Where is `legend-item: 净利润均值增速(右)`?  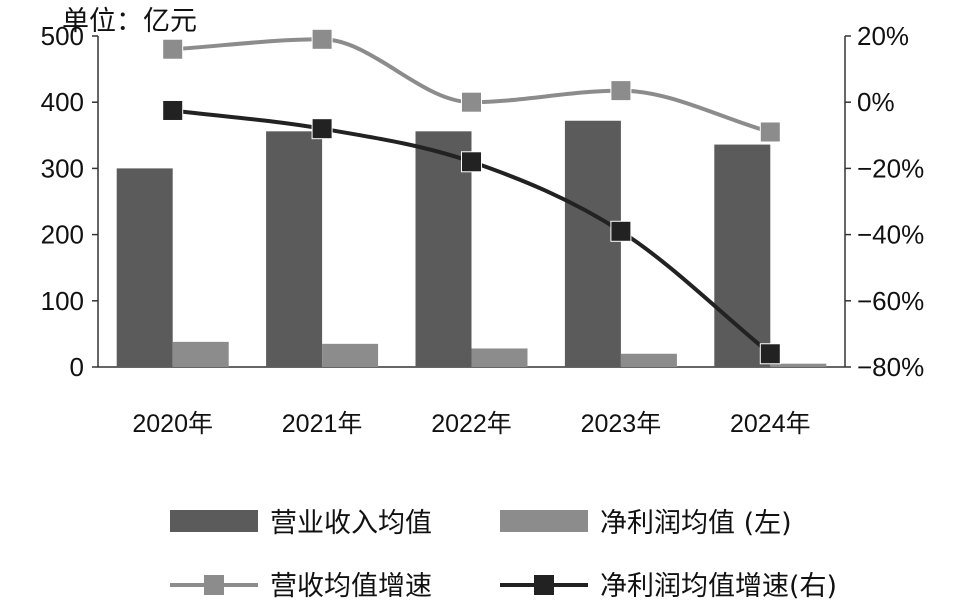
legend-item: 净利润均值增速(右) is located at coordinates (668, 586).